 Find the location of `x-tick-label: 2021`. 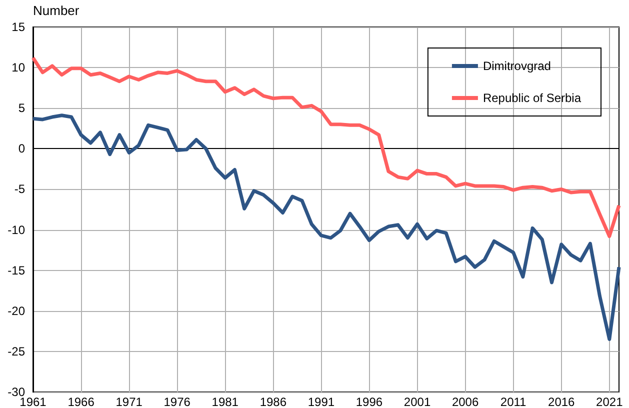

x-tick-label: 2021 is located at coordinates (610, 401).